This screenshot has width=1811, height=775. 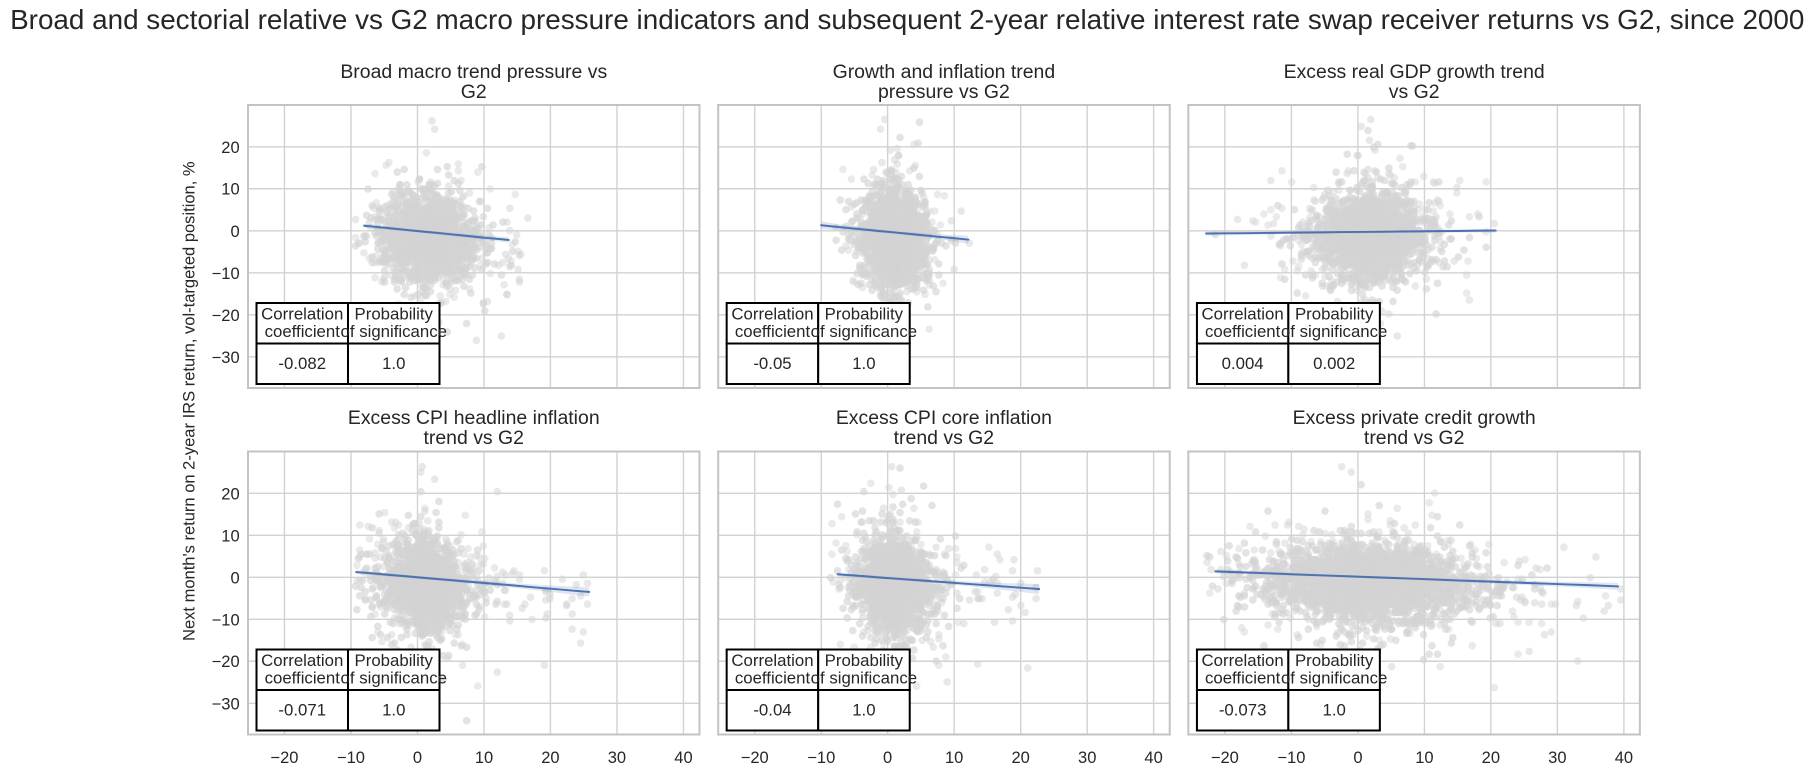 I want to click on svg-text: 0, so click(x=234, y=231).